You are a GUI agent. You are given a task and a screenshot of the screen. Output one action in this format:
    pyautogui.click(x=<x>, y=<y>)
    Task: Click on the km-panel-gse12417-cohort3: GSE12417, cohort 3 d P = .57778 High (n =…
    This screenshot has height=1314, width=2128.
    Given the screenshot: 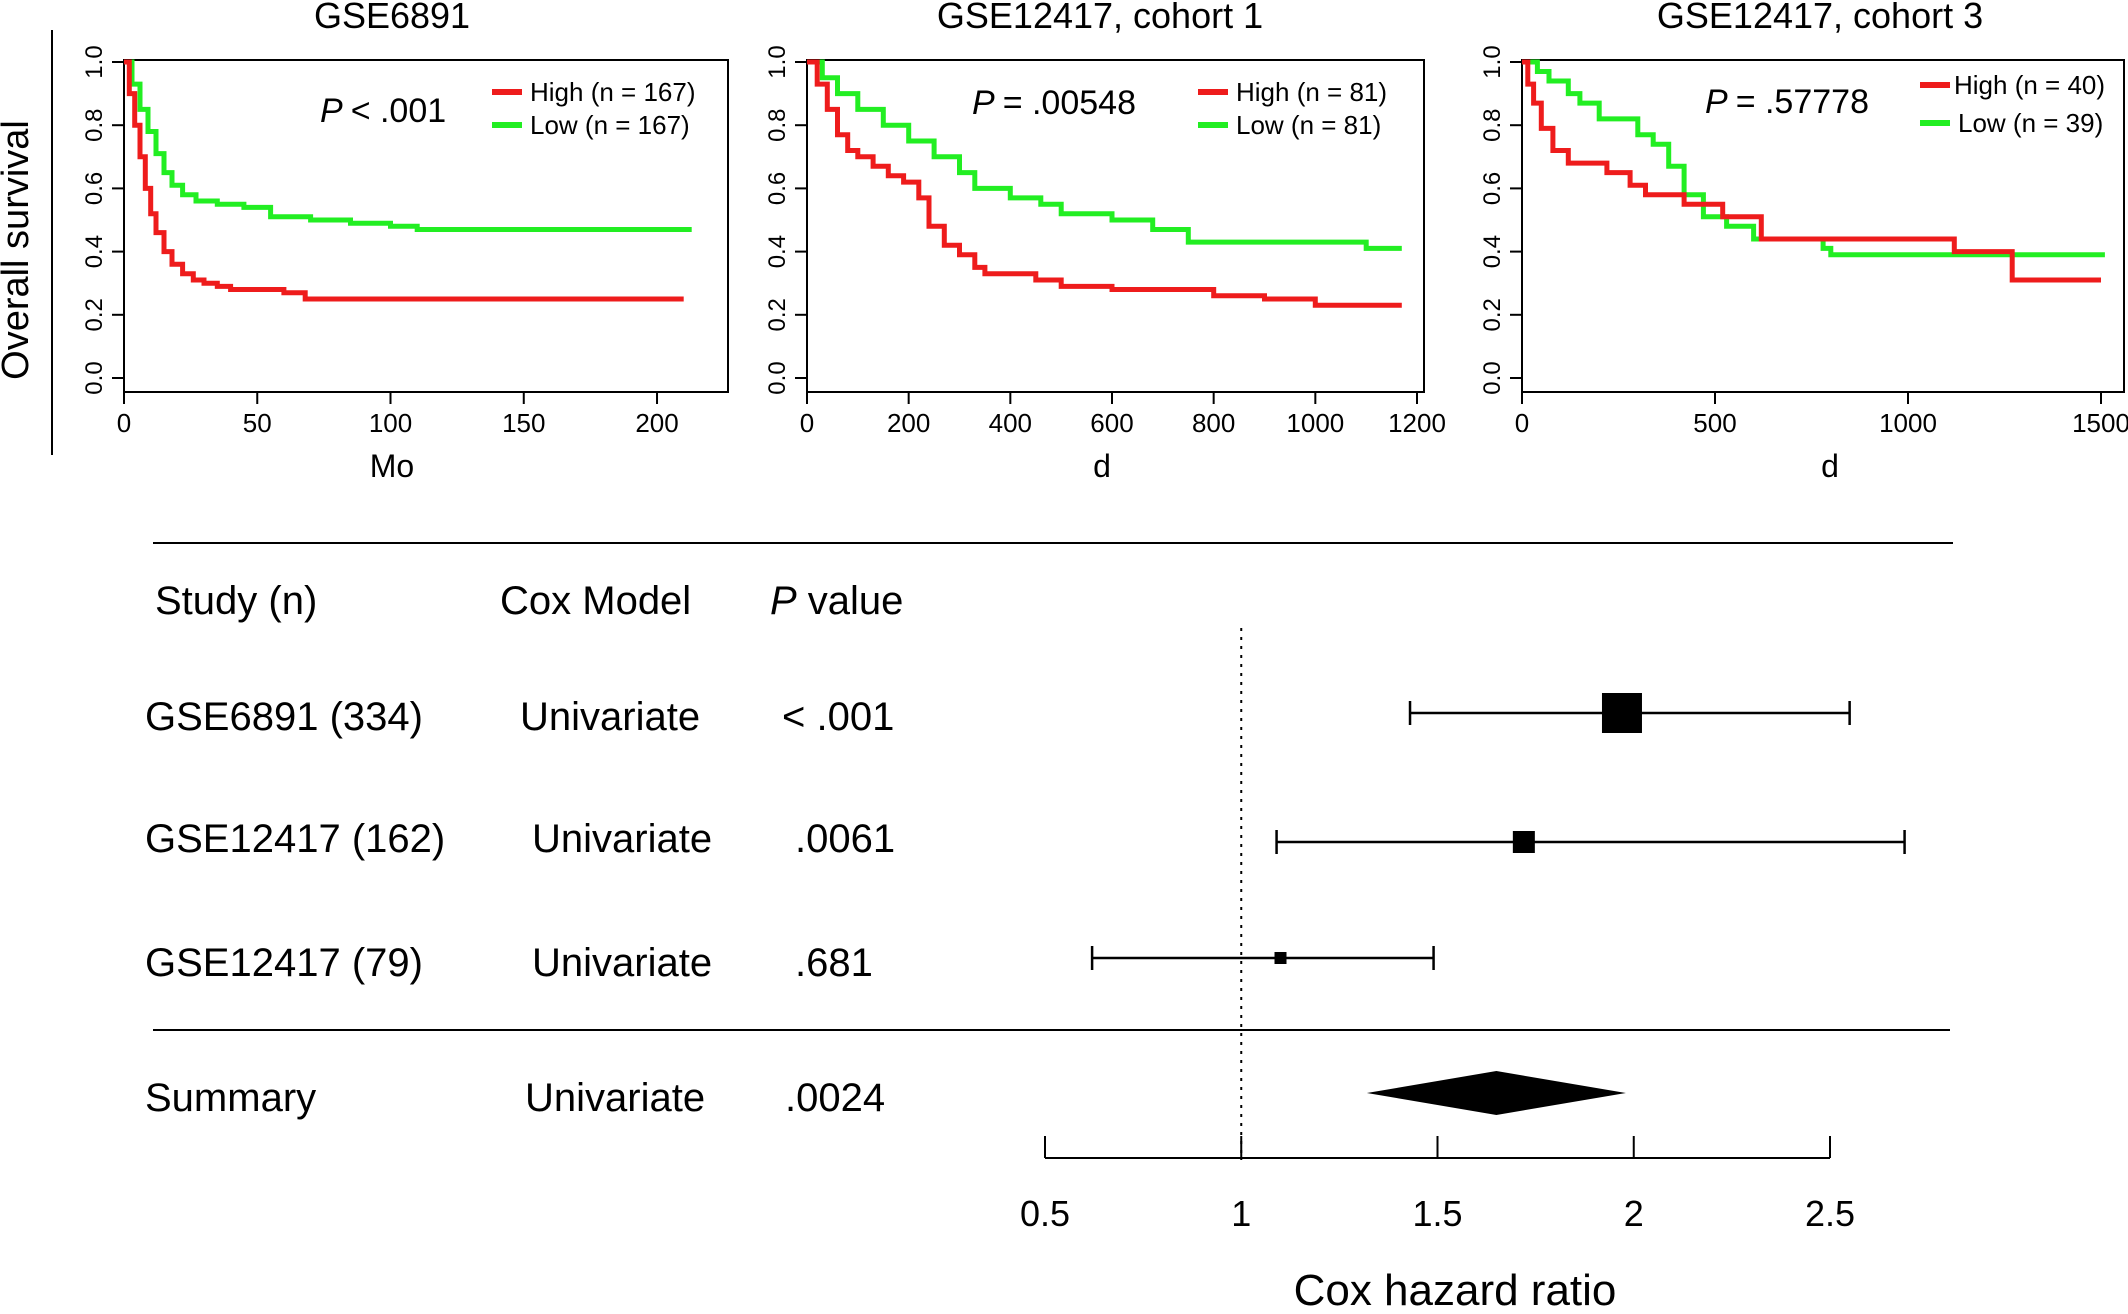 What is the action you would take?
    pyautogui.click(x=1803, y=242)
    